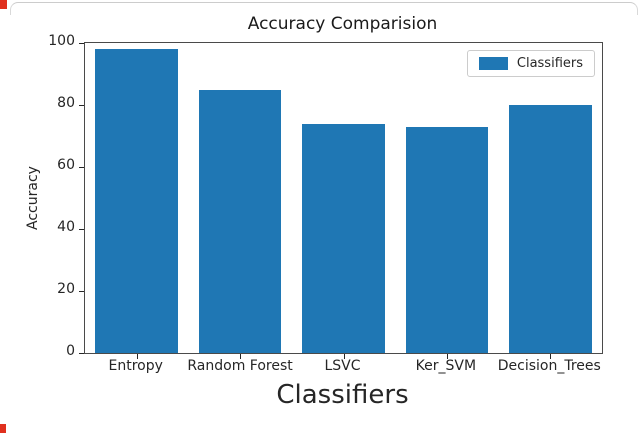 This screenshot has height=436, width=640. I want to click on legend-swatch-icon, so click(493, 63).